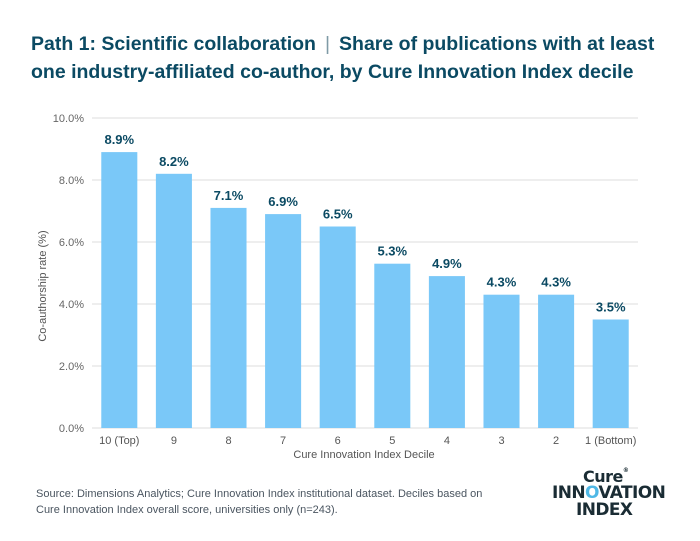  Describe the element at coordinates (71, 305) in the screenshot. I see `y-tick-label: 4.0%` at that location.